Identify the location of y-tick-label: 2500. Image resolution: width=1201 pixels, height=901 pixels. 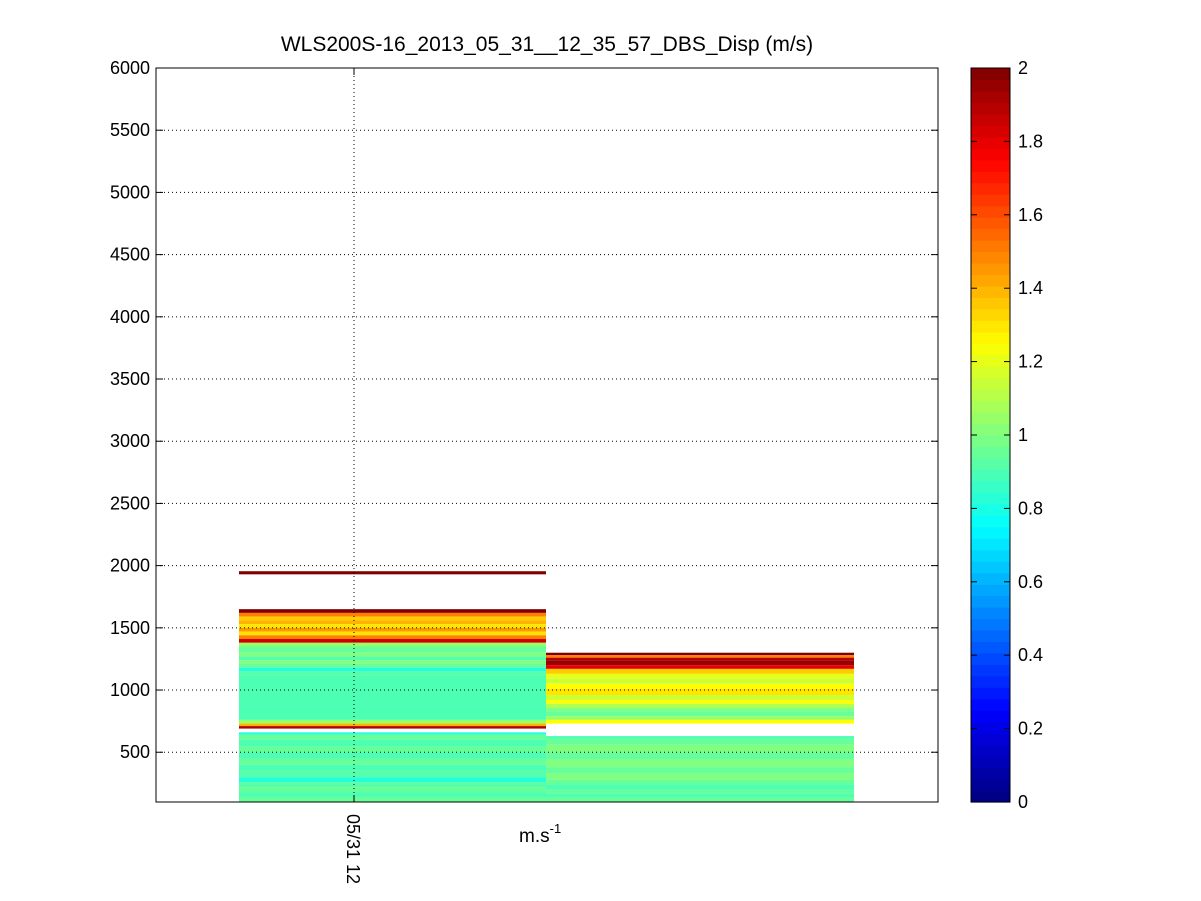
(130, 503).